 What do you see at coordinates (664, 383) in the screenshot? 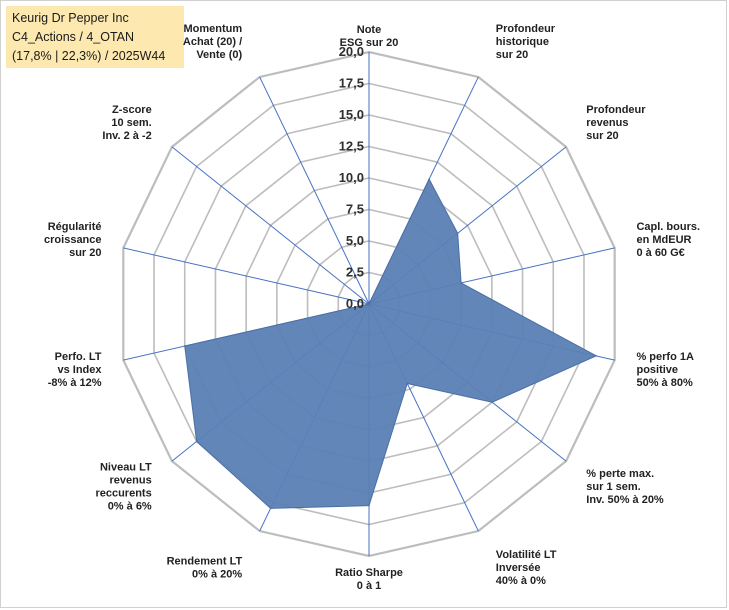
I see `axis-label-line: 50% à 80%` at bounding box center [664, 383].